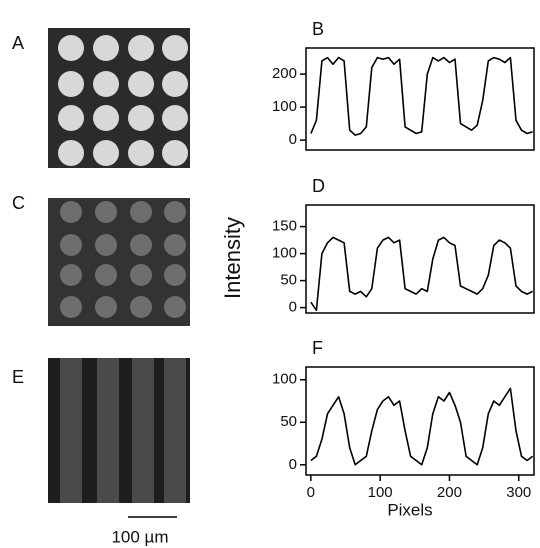 This screenshot has height=548, width=540. Describe the element at coordinates (284, 226) in the screenshot. I see `y-tick-label: 150` at that location.